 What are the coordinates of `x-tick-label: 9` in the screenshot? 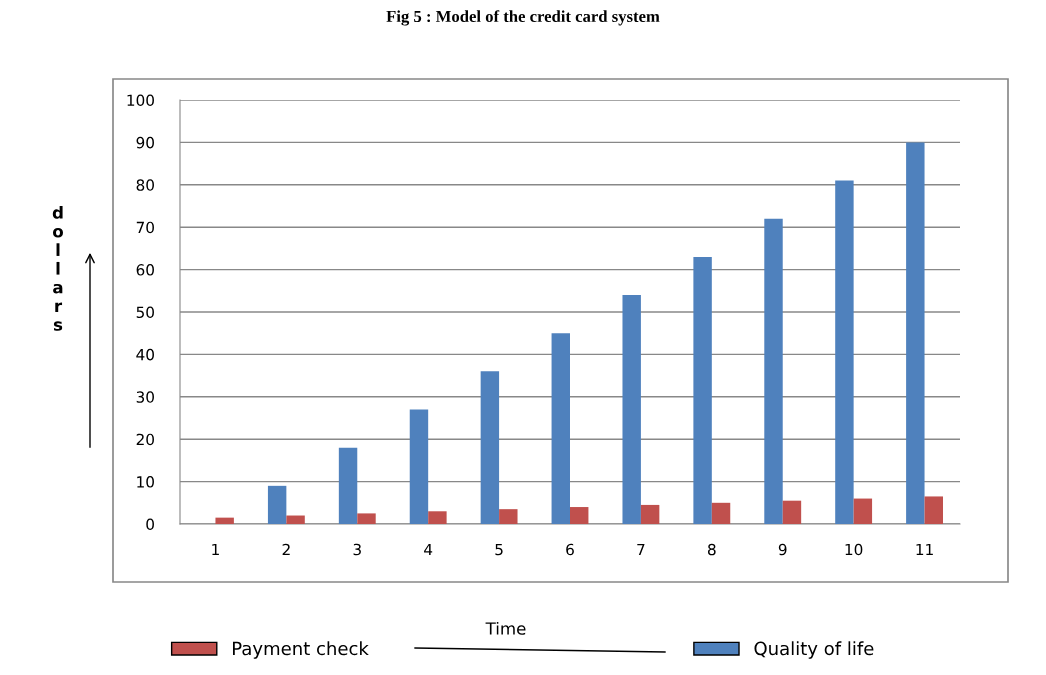 It's located at (782, 549).